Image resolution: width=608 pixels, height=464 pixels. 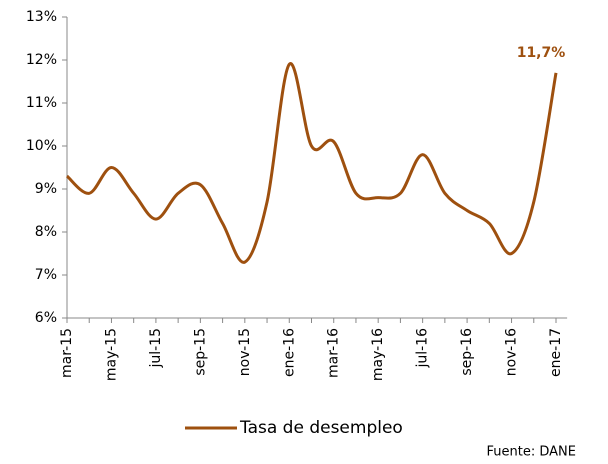 I want to click on y-tick-label: 7%, so click(x=46, y=275).